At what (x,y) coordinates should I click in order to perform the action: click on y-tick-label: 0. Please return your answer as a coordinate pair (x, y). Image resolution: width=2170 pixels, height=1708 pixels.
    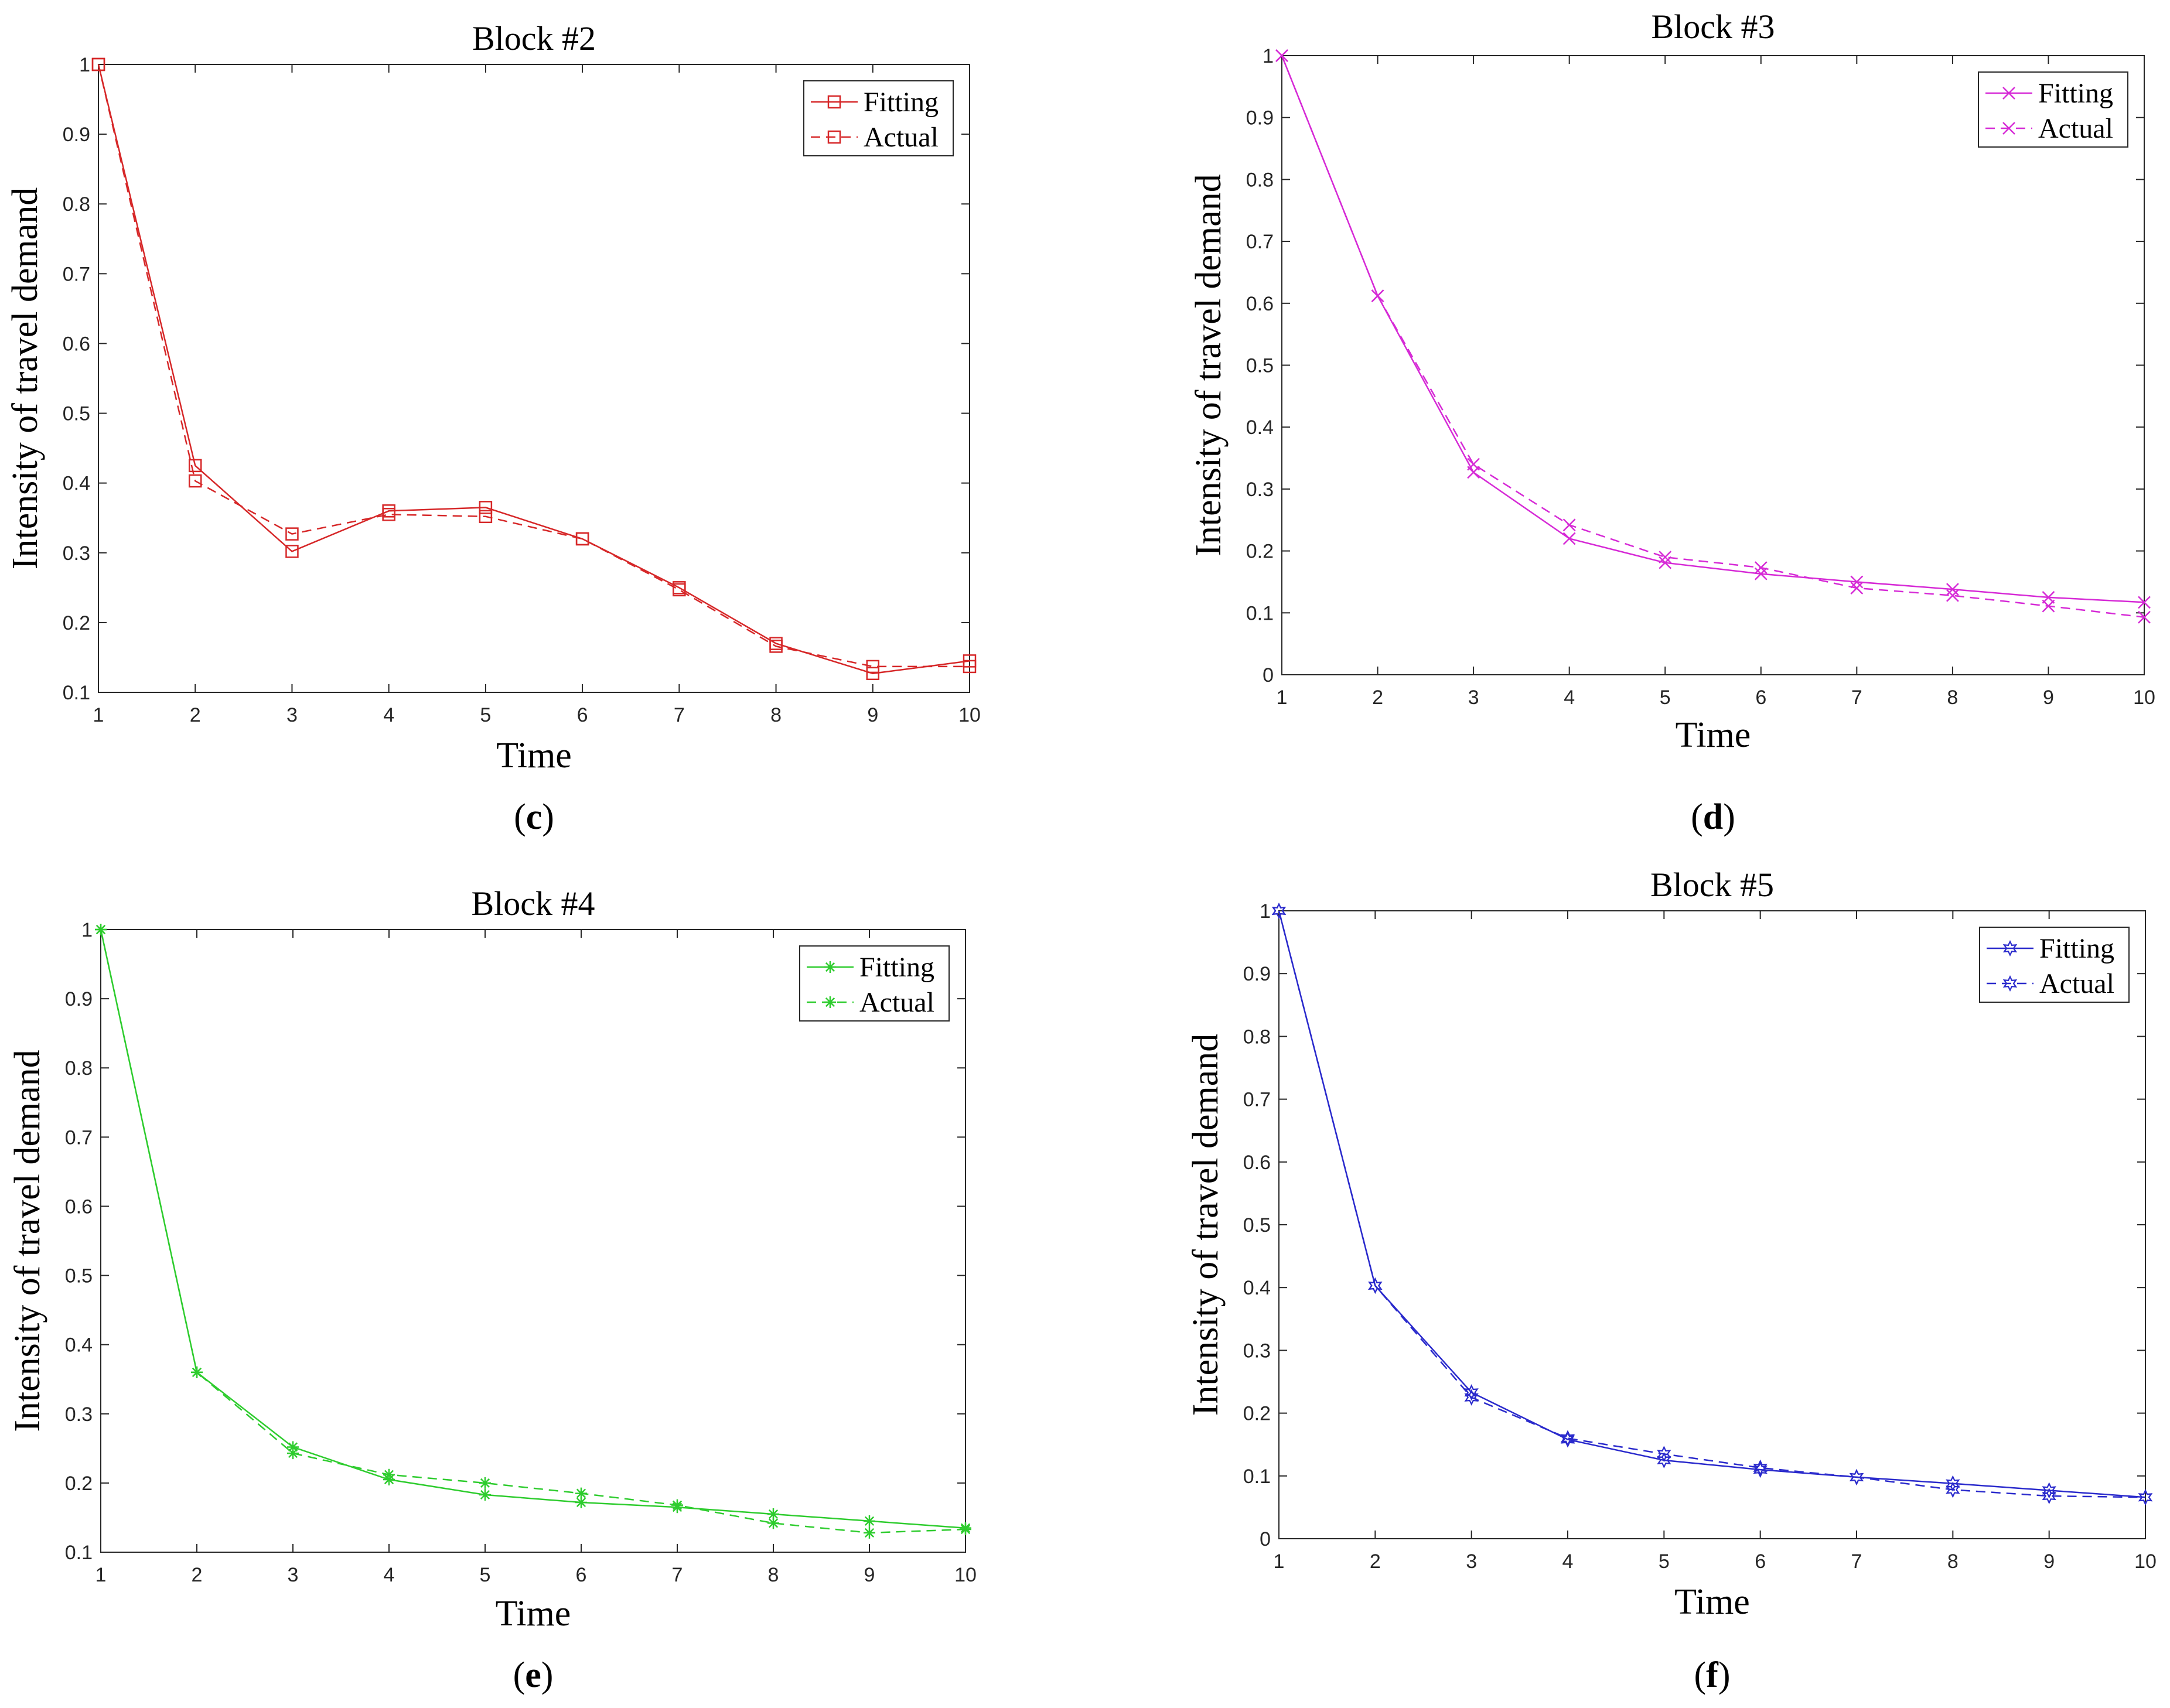
    Looking at the image, I should click on (1265, 1539).